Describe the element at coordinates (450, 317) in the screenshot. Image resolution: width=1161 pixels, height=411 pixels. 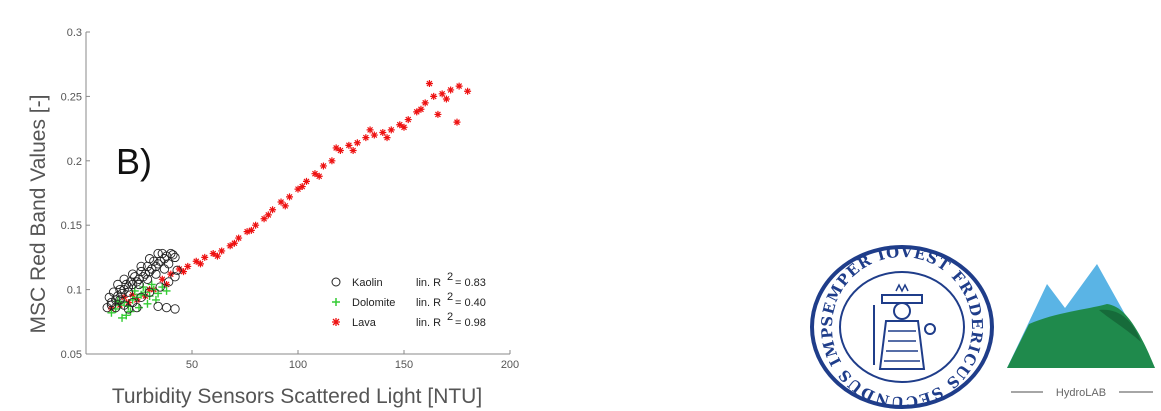
I see `legend-r2-sup-lava: 2` at that location.